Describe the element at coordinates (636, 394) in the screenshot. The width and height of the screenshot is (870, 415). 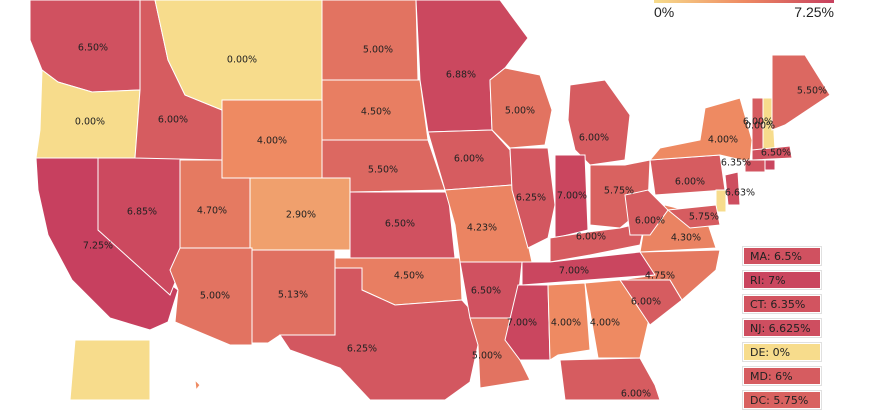
I see `state-label-fl: 6.00%` at that location.